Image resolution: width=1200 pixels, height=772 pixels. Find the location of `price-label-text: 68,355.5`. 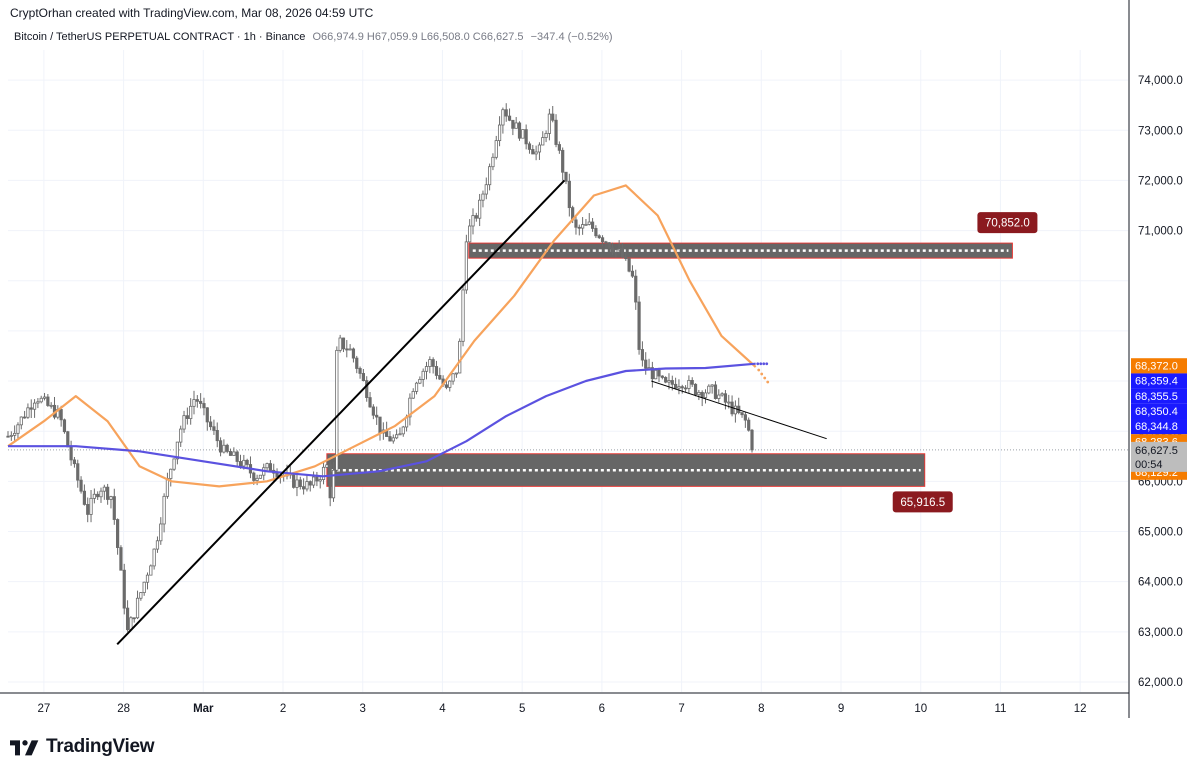

price-label-text: 68,355.5 is located at coordinates (1156, 397).